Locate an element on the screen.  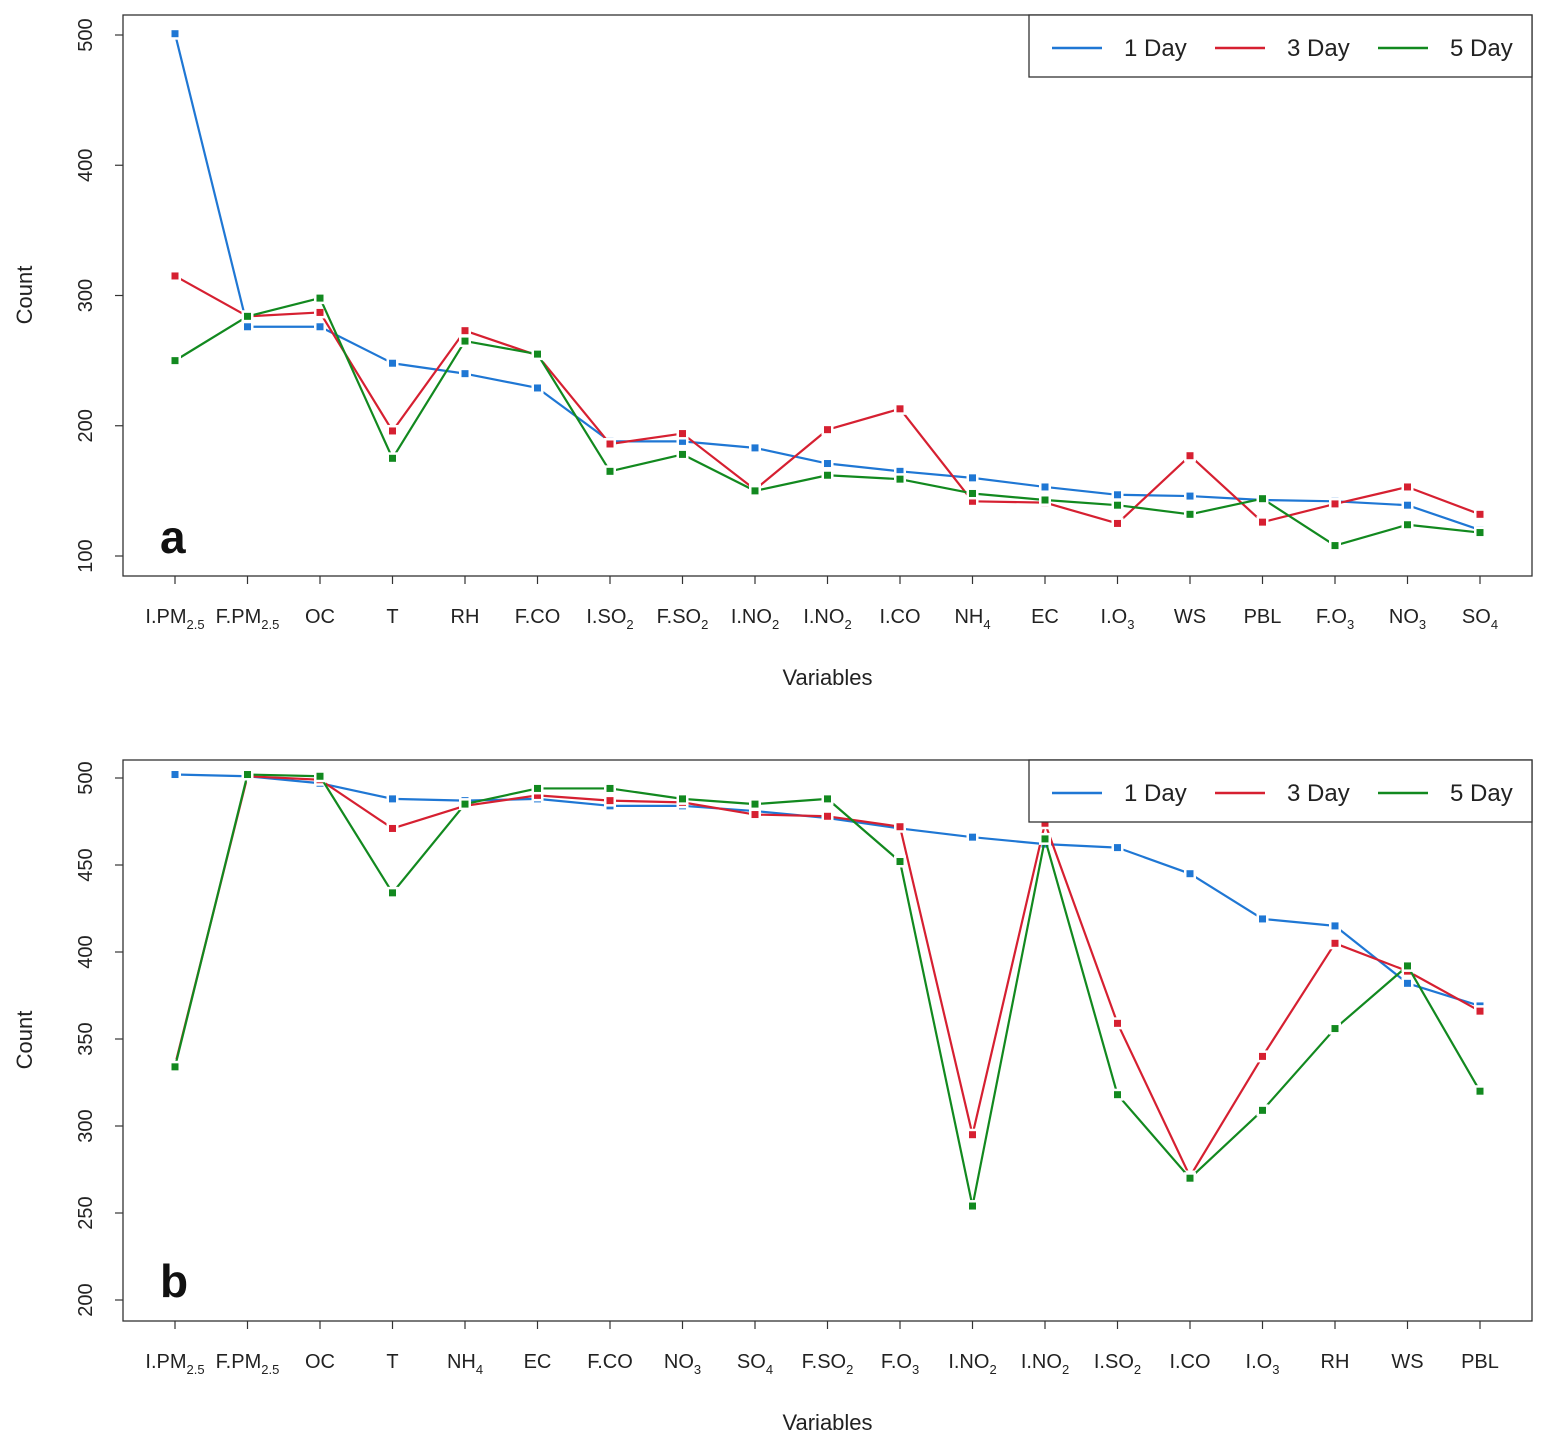
x-tick-label-base: I.O is located at coordinates (1259, 1362).